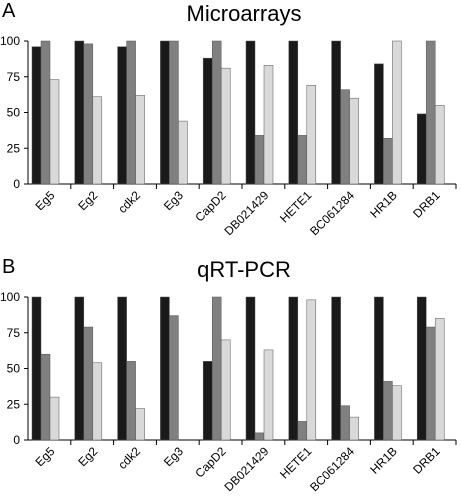 Image resolution: width=461 pixels, height=500 pixels. What do you see at coordinates (9, 11) in the screenshot?
I see `panel-letter: A` at bounding box center [9, 11].